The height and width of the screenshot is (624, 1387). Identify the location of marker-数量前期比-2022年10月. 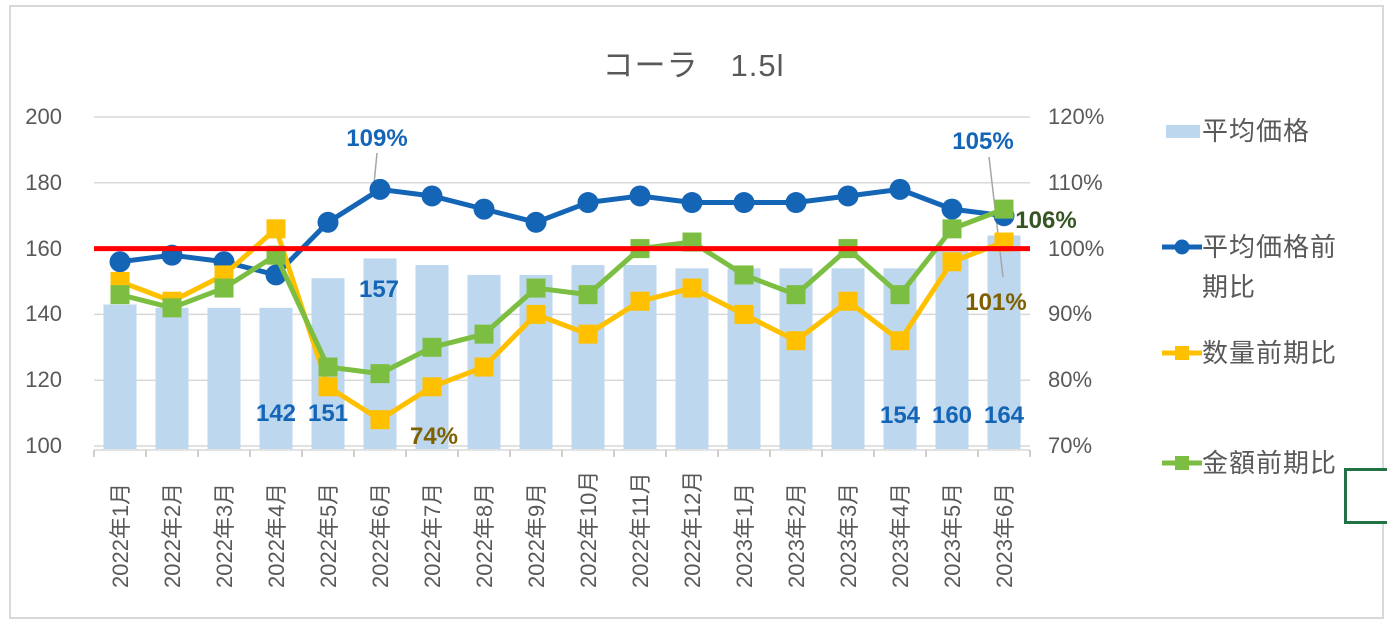
(588, 334).